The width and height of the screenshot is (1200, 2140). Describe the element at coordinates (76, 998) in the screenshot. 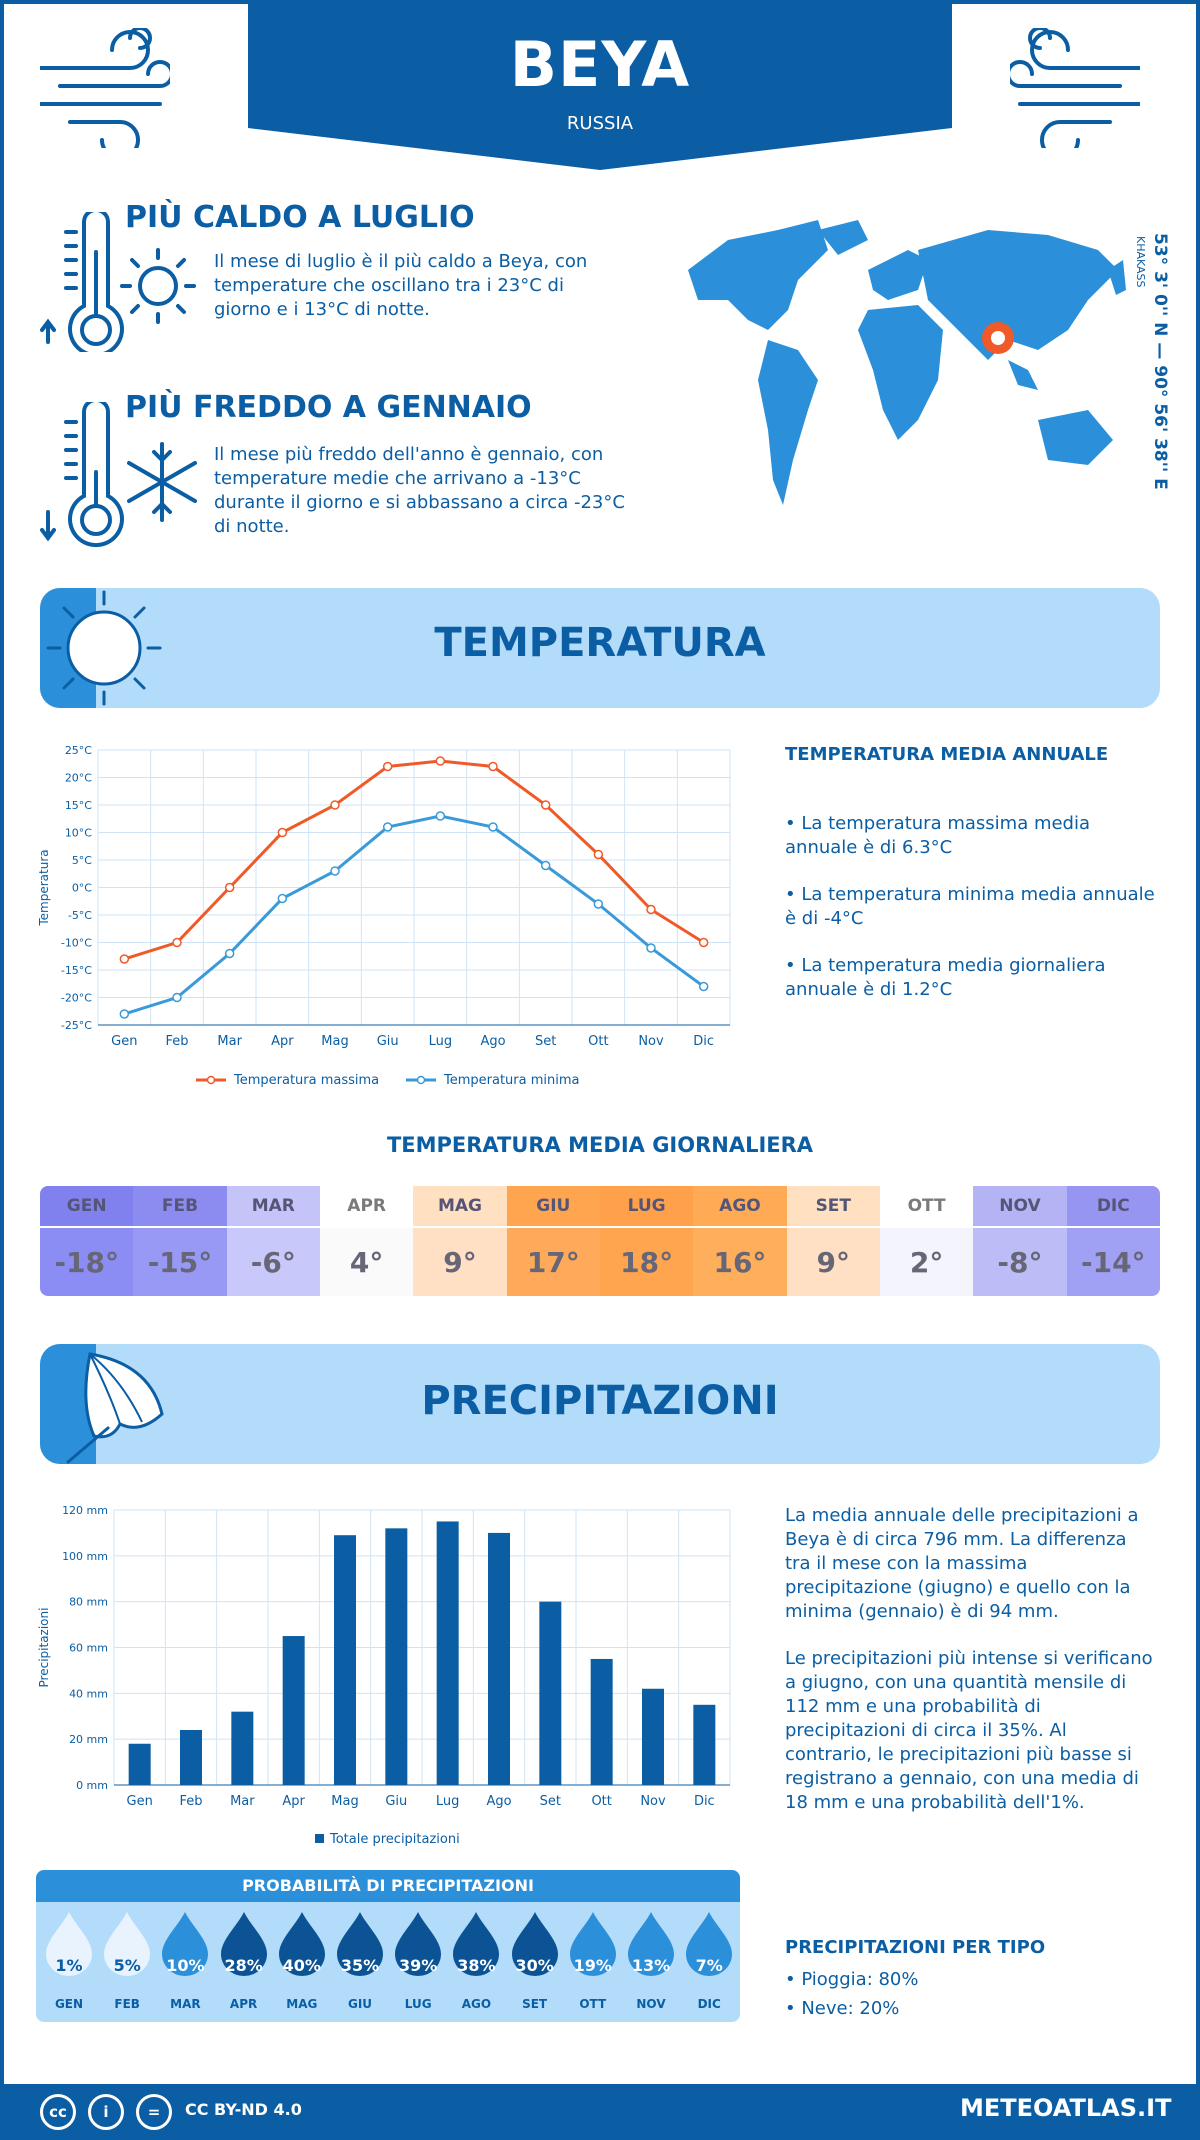

I see `y-tick-label: -20°C` at that location.